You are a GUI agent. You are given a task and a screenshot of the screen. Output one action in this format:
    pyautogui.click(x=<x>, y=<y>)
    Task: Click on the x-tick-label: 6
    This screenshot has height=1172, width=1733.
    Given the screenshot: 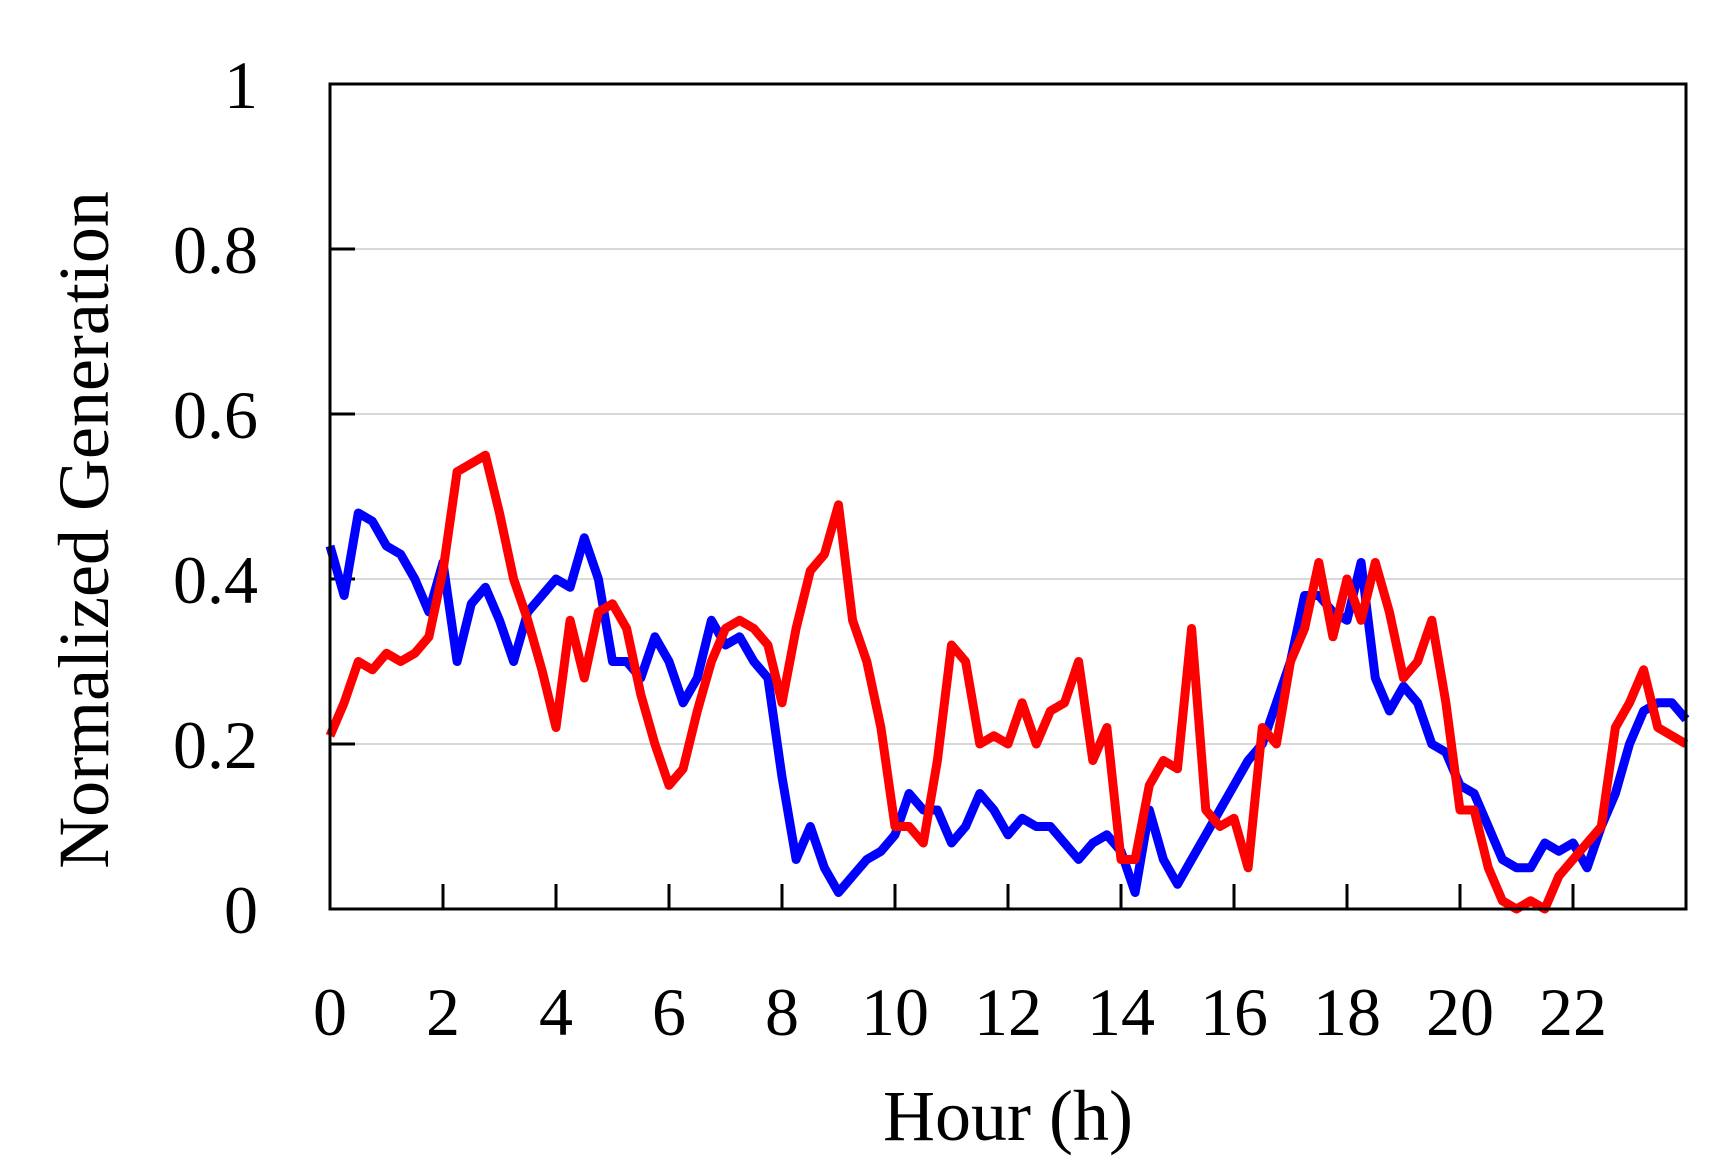 What is the action you would take?
    pyautogui.click(x=669, y=1012)
    